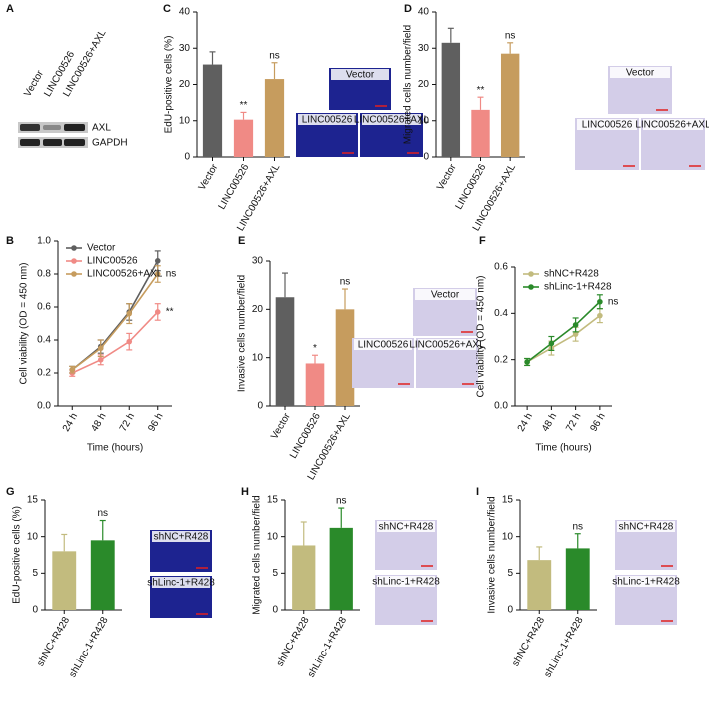 This screenshot has width=709, height=712. I want to click on blot-band, so click(30, 142).